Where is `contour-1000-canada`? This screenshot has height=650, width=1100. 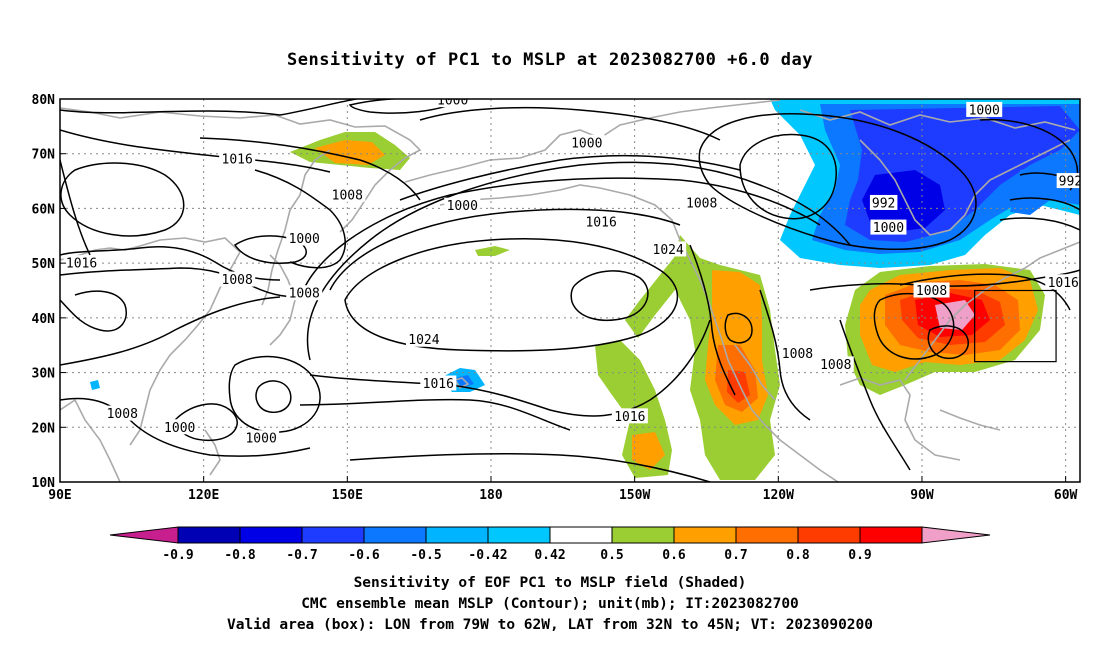 contour-1000-canada is located at coordinates (837, 182).